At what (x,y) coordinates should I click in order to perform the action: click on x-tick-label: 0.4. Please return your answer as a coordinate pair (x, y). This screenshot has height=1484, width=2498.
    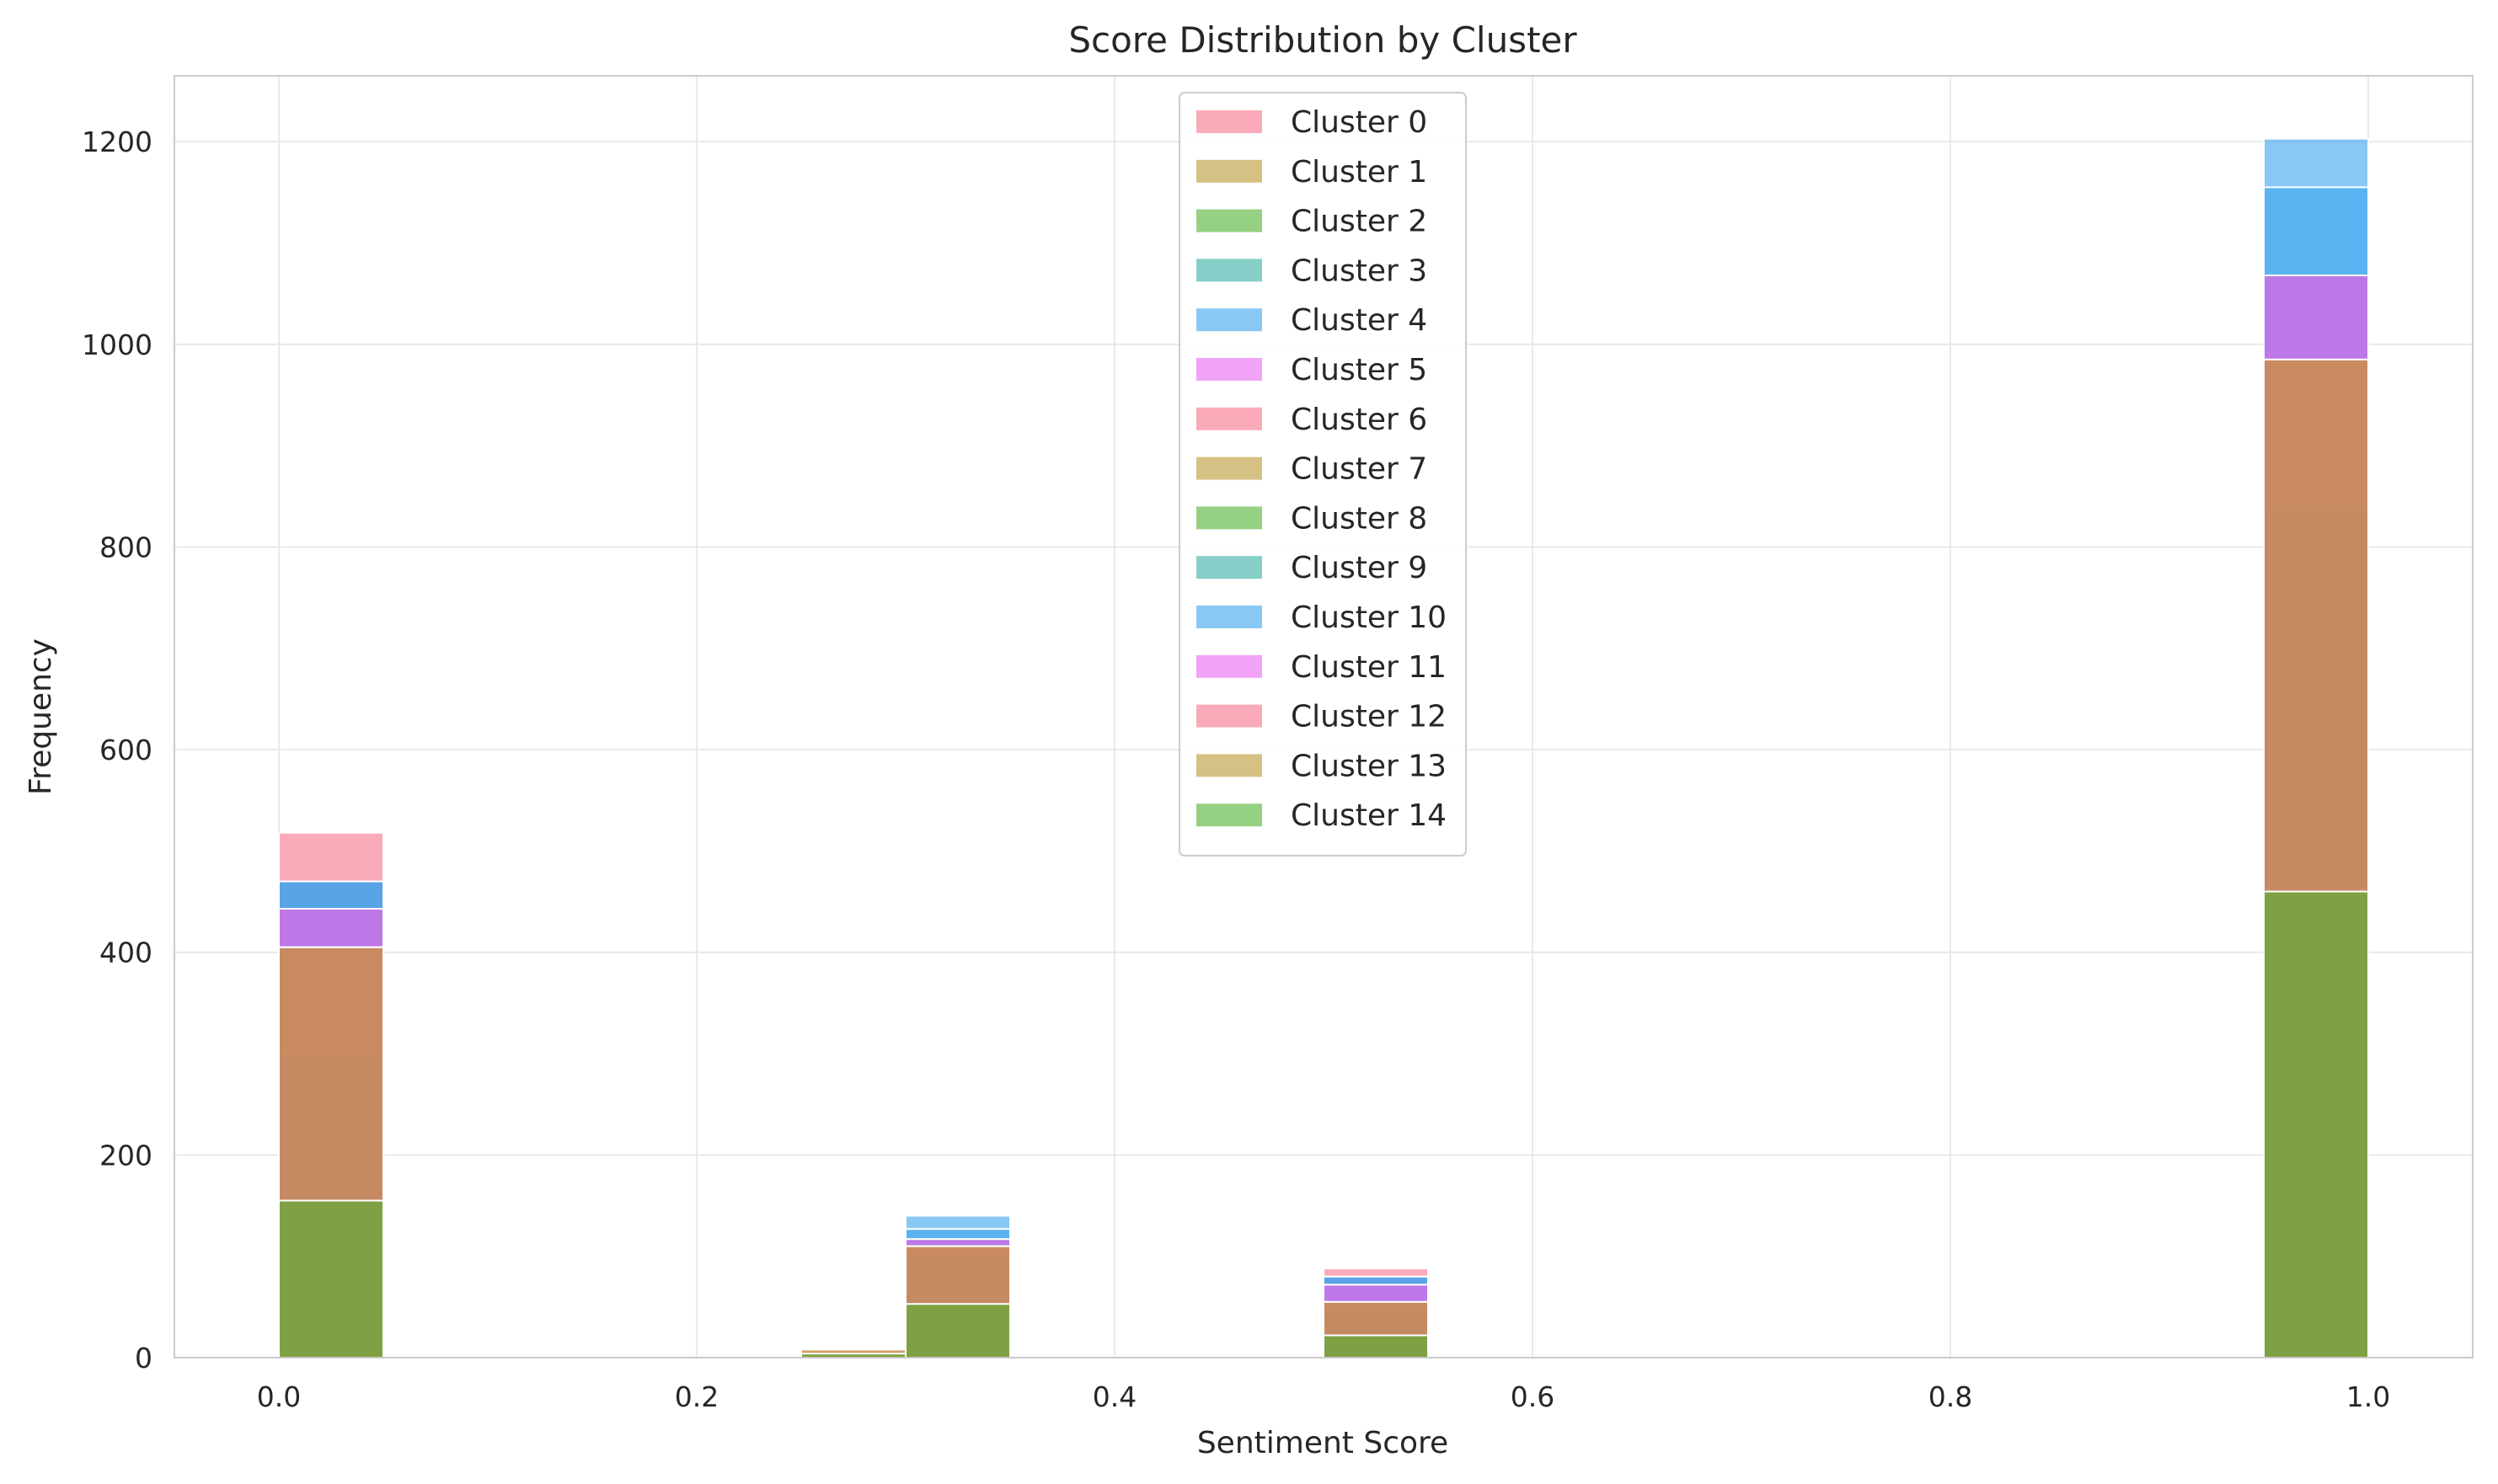
    Looking at the image, I should click on (1115, 1397).